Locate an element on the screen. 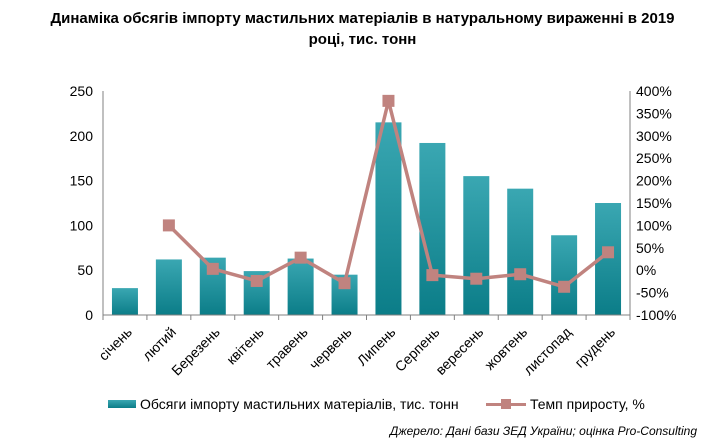  category-label: листопад is located at coordinates (547, 351).